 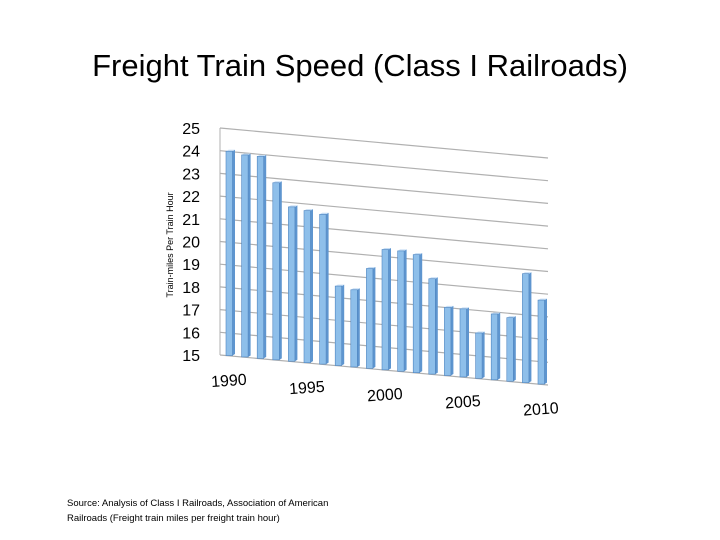 I want to click on bar-side-1995, so click(x=311, y=286).